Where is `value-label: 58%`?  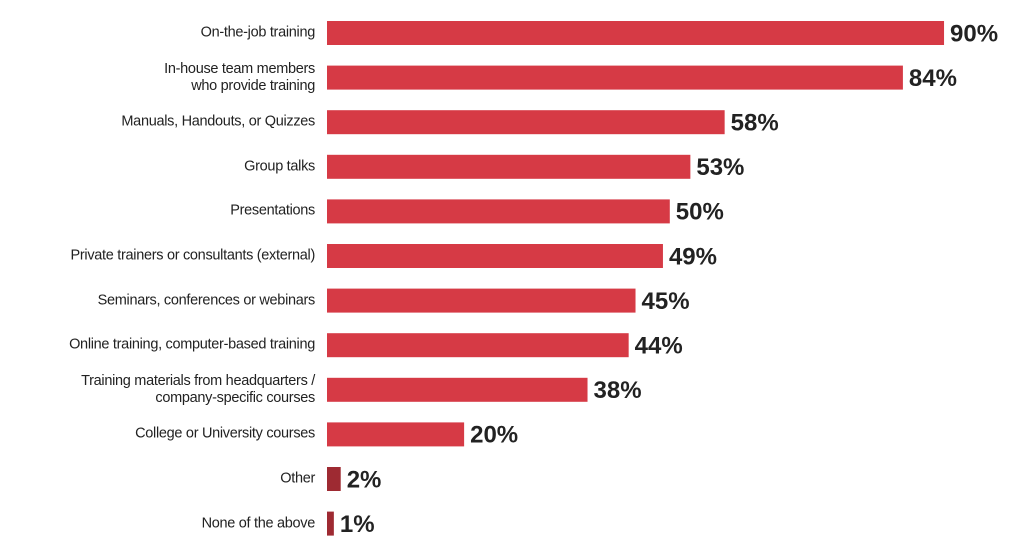
value-label: 58% is located at coordinates (755, 123).